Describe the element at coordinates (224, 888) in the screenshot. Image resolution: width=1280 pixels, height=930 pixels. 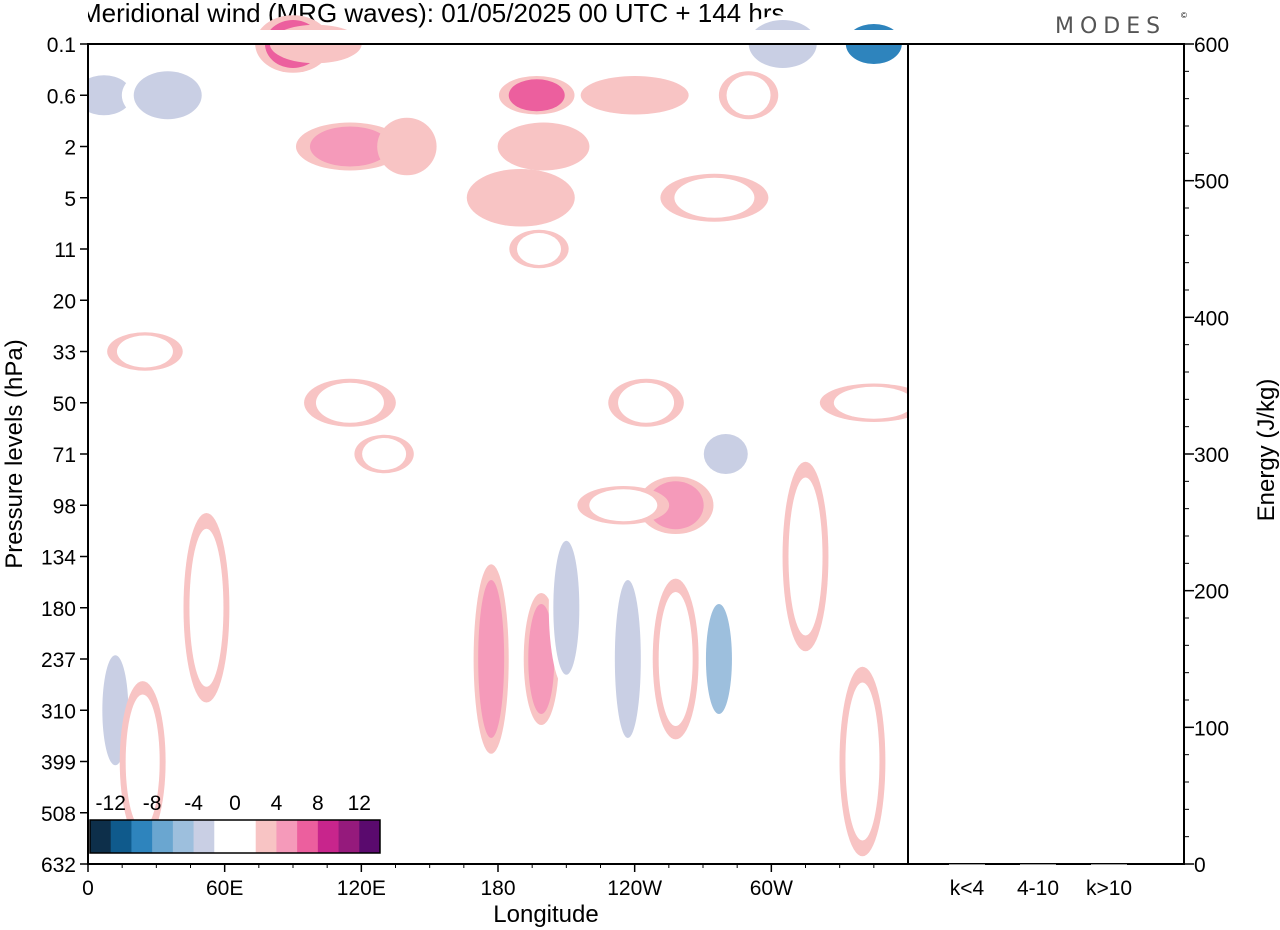
I see `x-tick-label: 60E` at that location.